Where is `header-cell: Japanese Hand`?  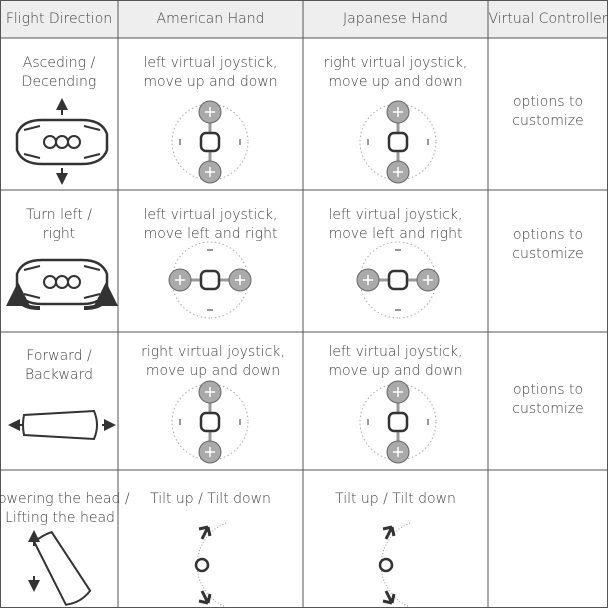 header-cell: Japanese Hand is located at coordinates (395, 19).